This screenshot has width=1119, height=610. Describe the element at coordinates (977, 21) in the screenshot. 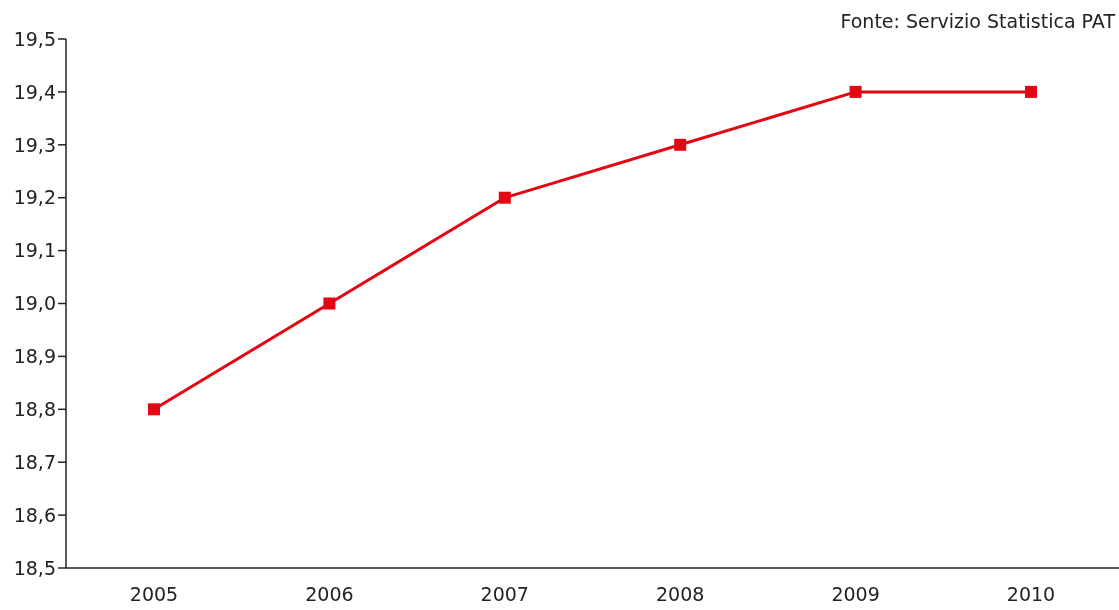

I see `source-note: Fonte: Servizio Statistica PAT` at that location.